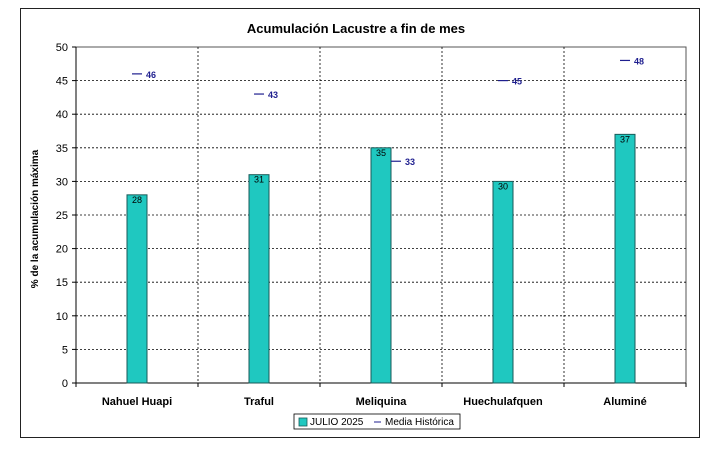  I want to click on y-tick-label: 10, so click(62, 317).